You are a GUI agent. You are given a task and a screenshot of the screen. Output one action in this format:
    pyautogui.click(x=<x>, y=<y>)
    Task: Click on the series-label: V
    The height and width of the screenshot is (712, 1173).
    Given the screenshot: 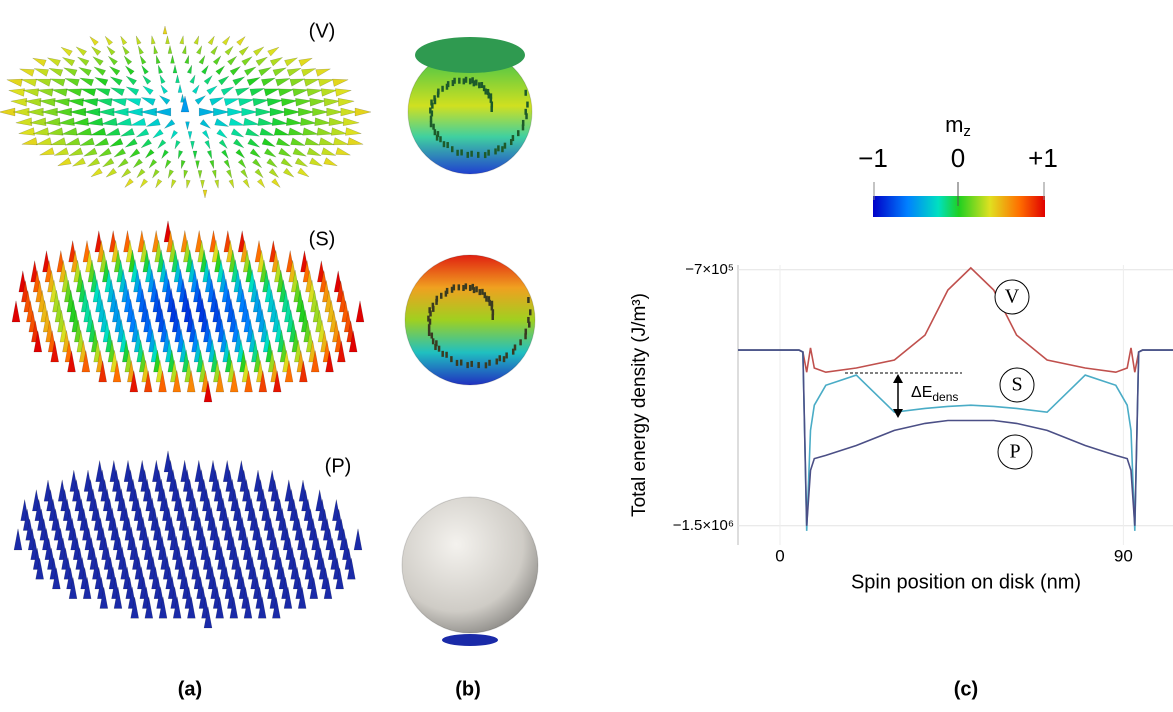 What is the action you would take?
    pyautogui.click(x=1012, y=297)
    